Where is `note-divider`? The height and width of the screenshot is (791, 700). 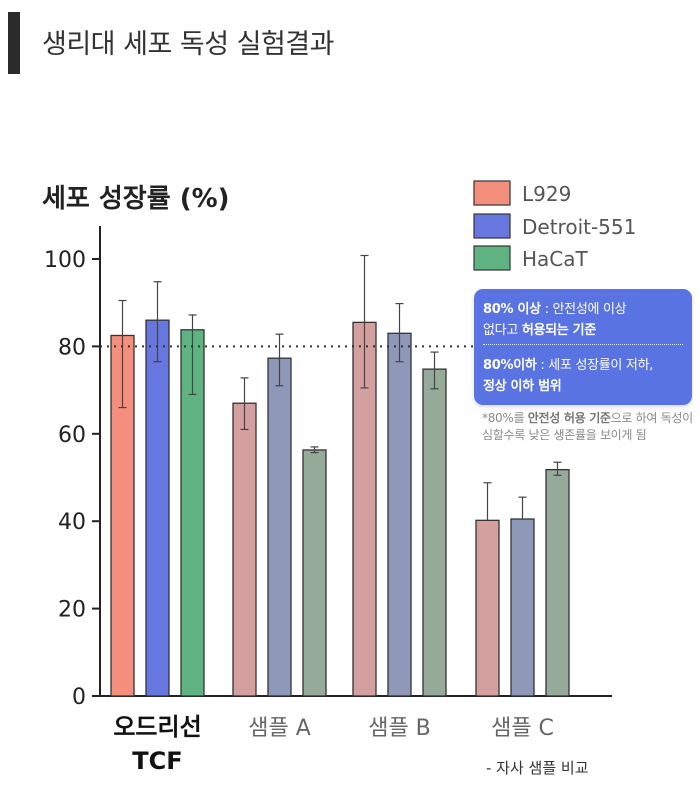
note-divider is located at coordinates (583, 344).